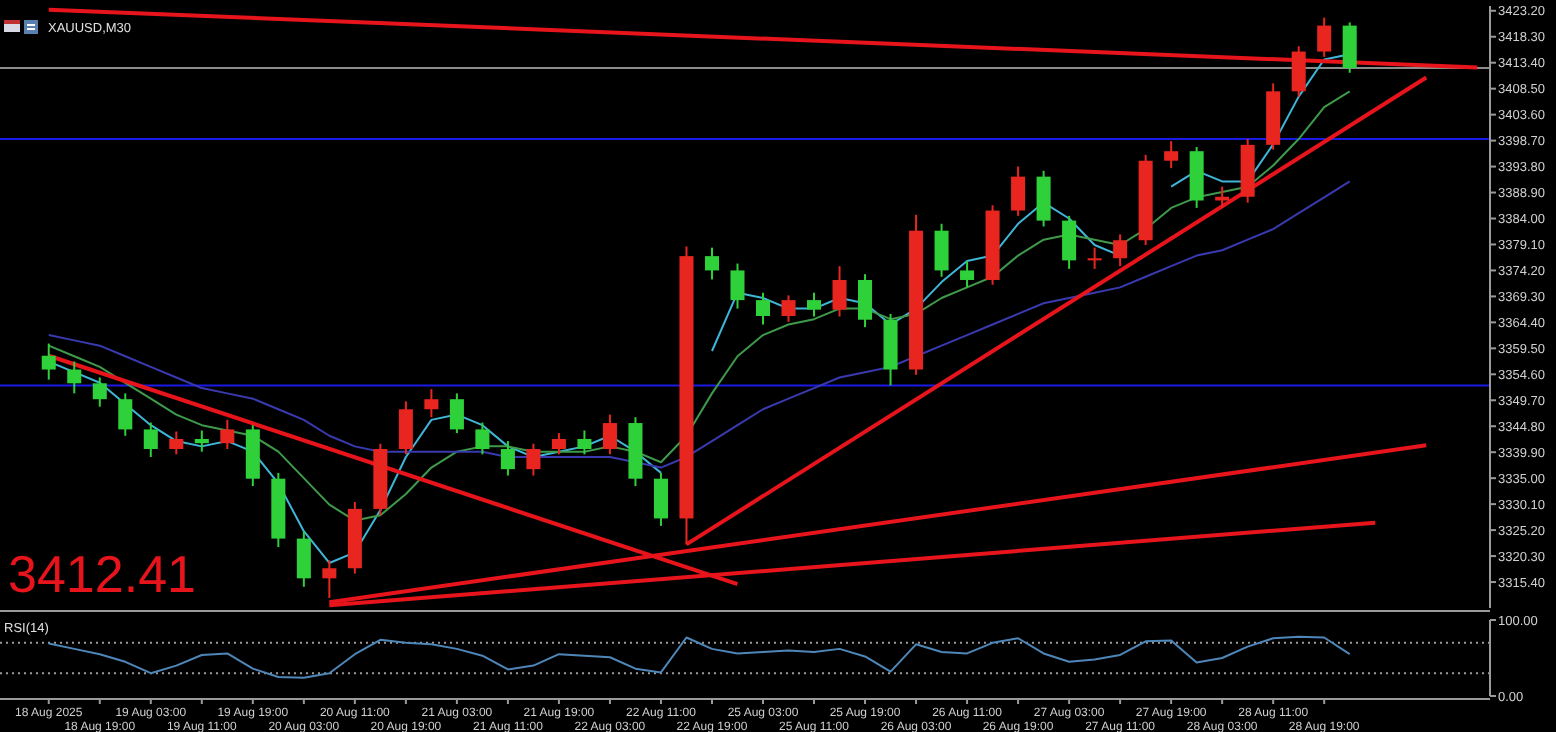 This screenshot has width=1556, height=732. What do you see at coordinates (102, 574) in the screenshot?
I see `annotation: 3412.41` at bounding box center [102, 574].